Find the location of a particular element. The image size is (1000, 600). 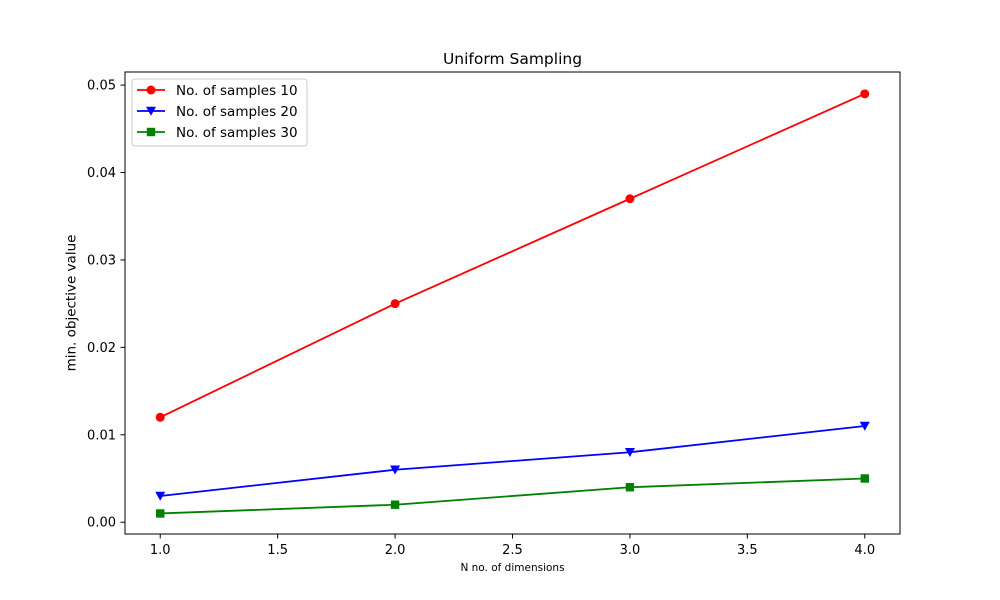

x-tick-label-2: 1.5 is located at coordinates (277, 550).